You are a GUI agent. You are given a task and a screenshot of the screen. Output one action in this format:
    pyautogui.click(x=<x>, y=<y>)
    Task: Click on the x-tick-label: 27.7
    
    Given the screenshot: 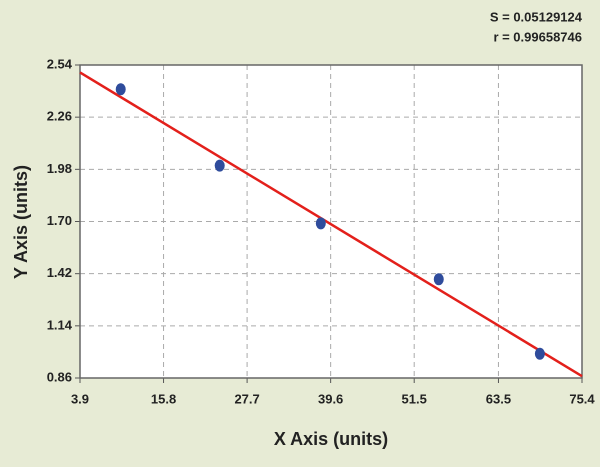 What is the action you would take?
    pyautogui.click(x=246, y=398)
    